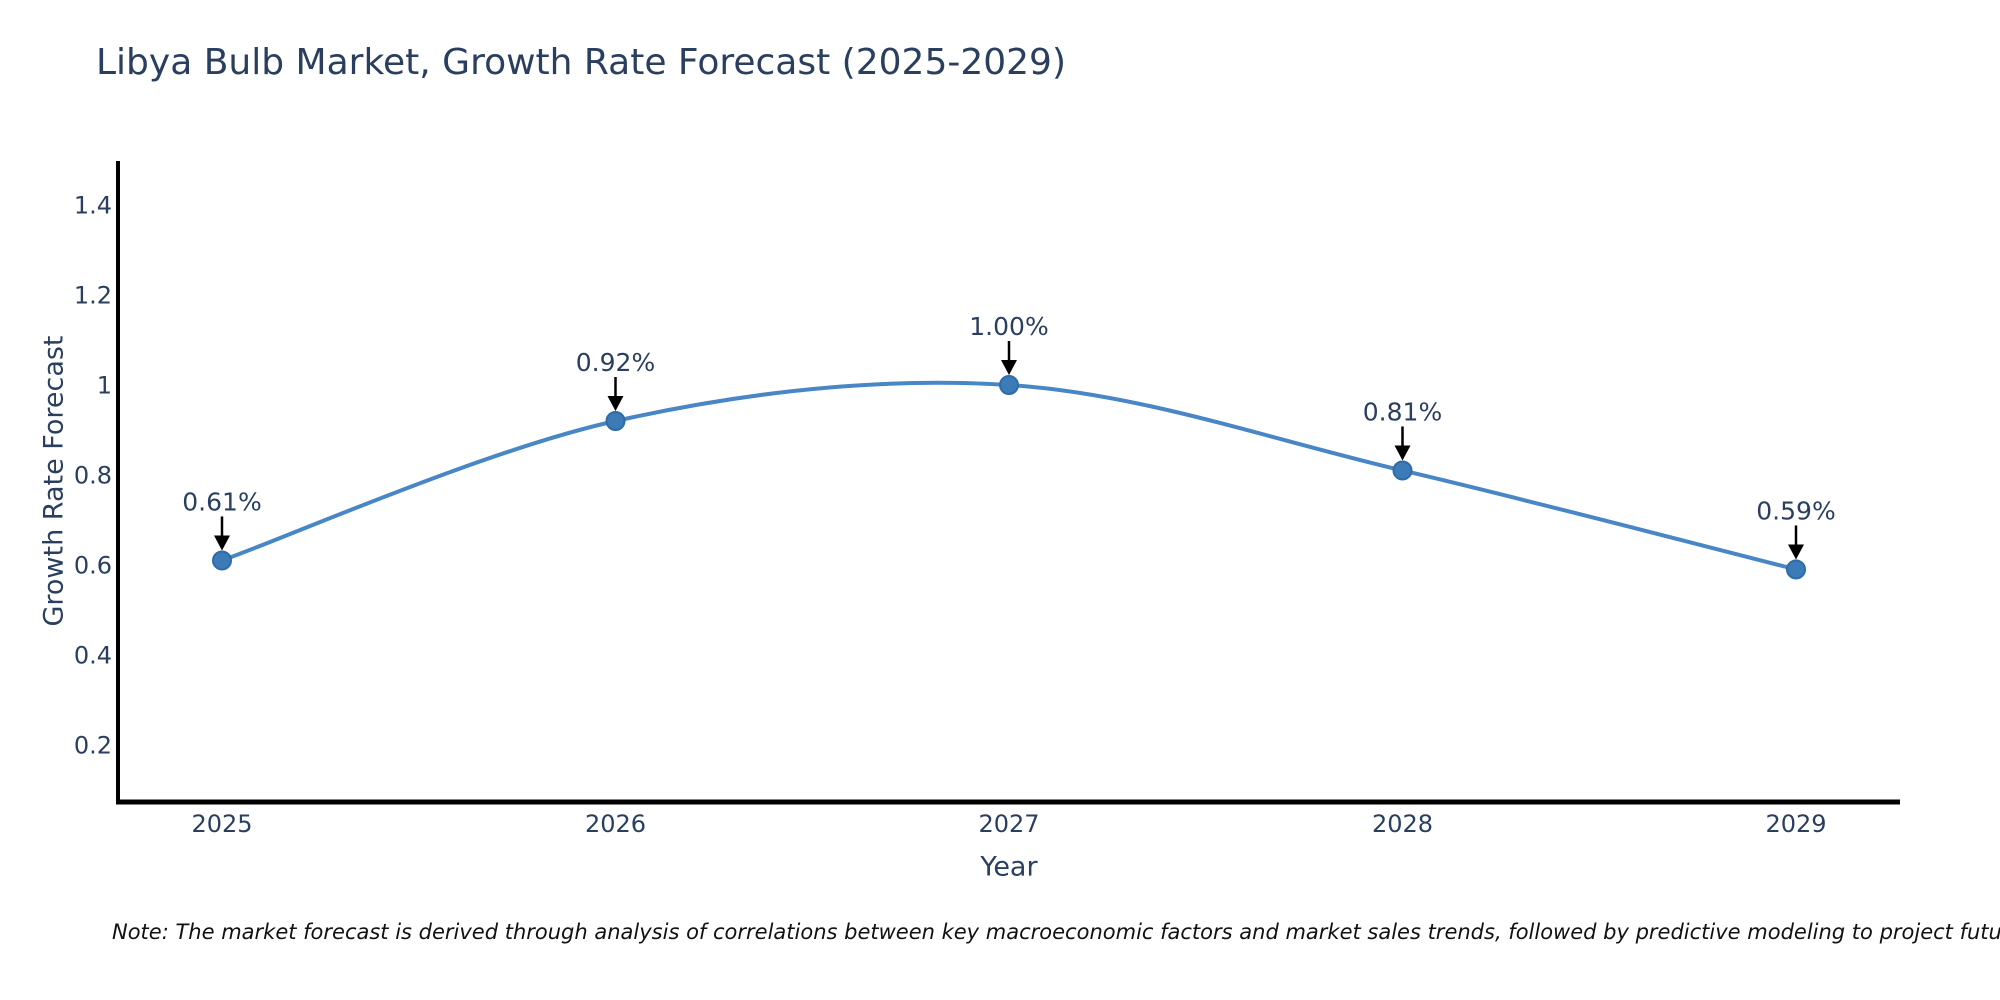 This screenshot has height=1000, width=2000. I want to click on y-axis-title: Growth Rate Forecast, so click(54, 481).